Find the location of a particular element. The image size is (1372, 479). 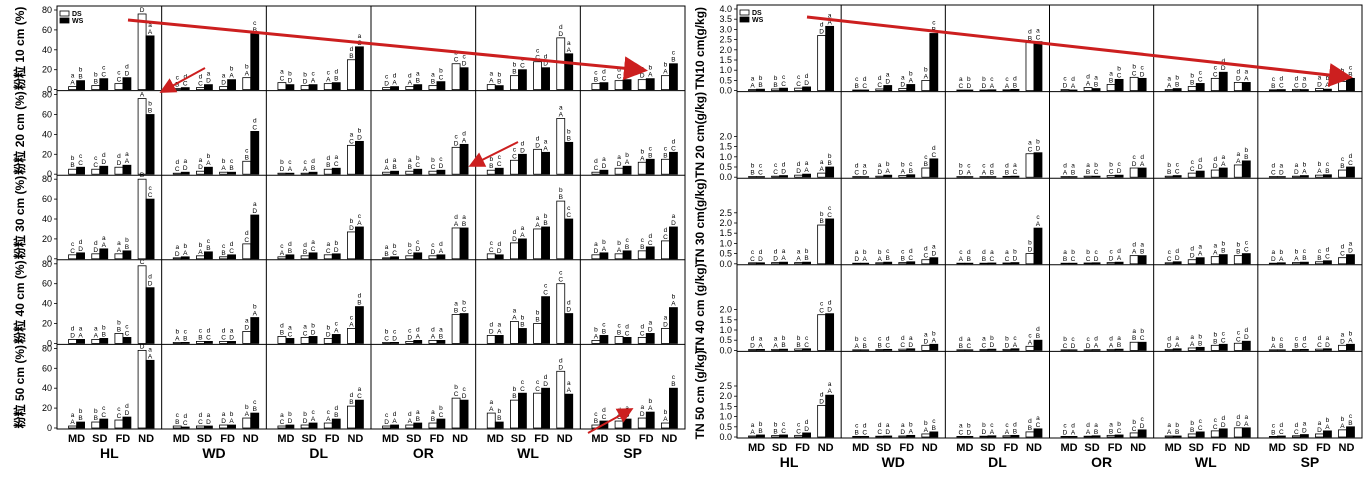

y-tick-label: 0 is located at coordinates (49, 428).